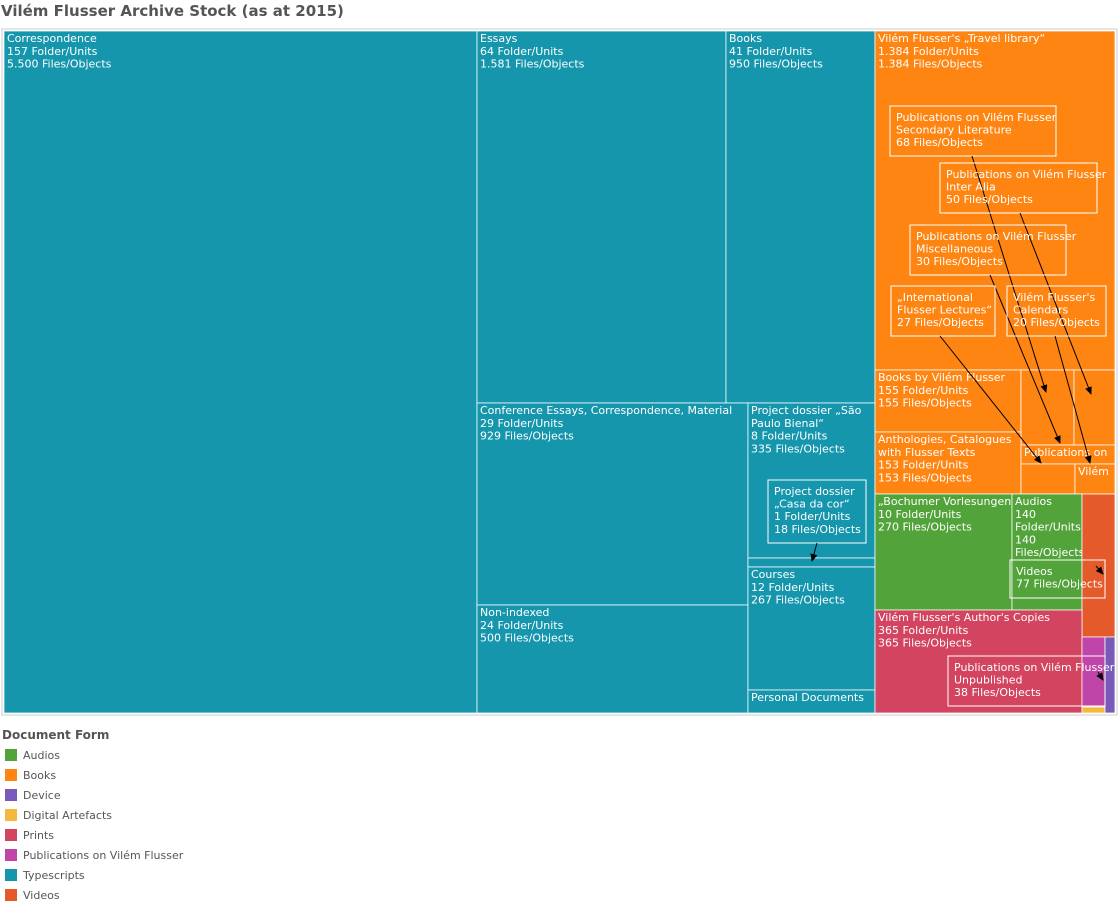 This screenshot has width=1120, height=905. Describe the element at coordinates (923, 390) in the screenshot. I see `cell-label-line: 155 Folder/Units` at that location.